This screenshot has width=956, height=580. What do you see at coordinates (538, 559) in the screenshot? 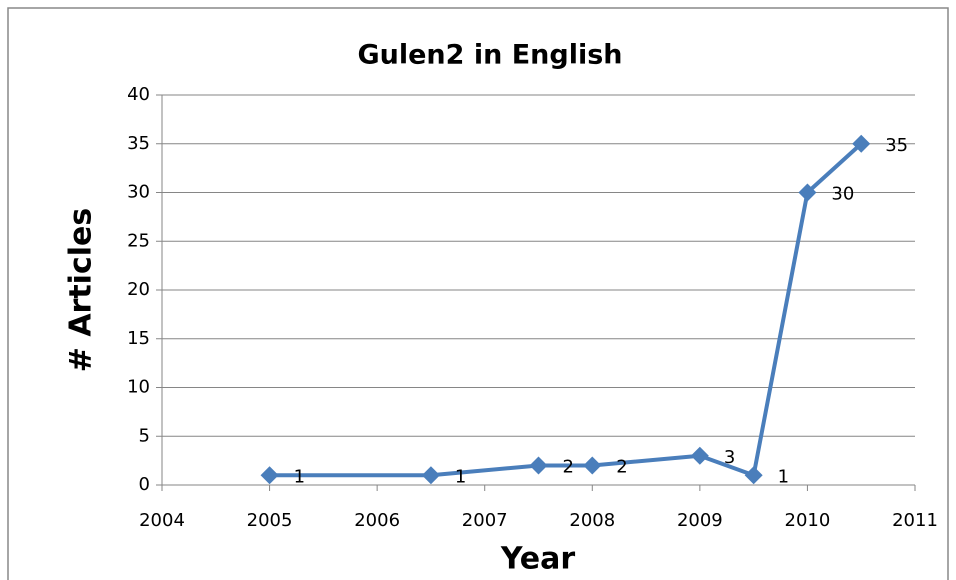
I see `x-axis-title: Year` at bounding box center [538, 559].